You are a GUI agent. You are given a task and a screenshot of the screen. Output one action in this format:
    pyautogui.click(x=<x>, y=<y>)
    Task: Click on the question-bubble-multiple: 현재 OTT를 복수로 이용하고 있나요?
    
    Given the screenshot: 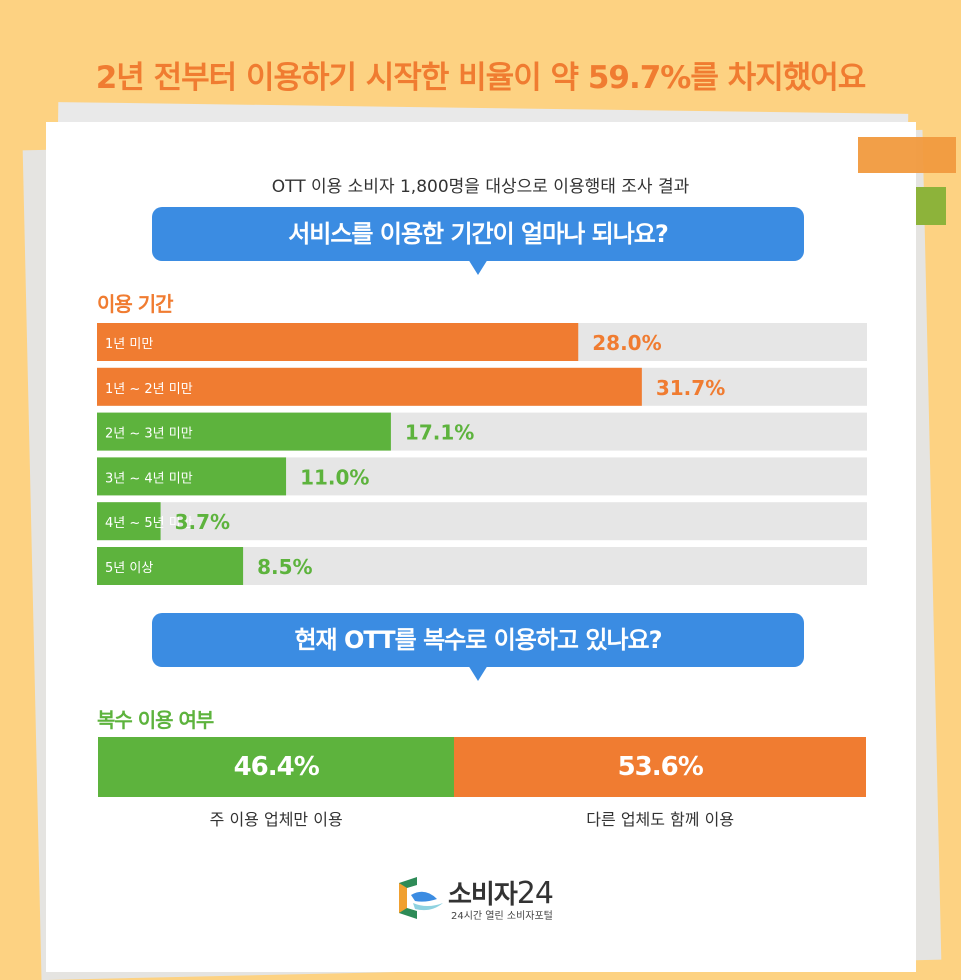 What is the action you would take?
    pyautogui.click(x=478, y=647)
    